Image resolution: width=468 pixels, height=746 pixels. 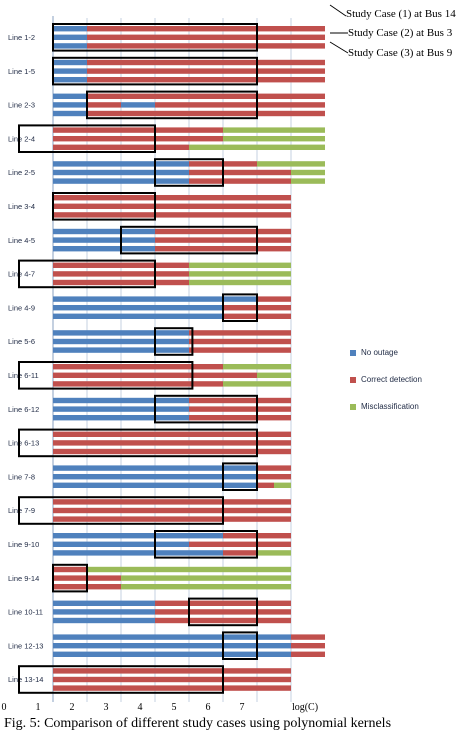 I want to click on category-label: Line 13-14, so click(x=25, y=679).